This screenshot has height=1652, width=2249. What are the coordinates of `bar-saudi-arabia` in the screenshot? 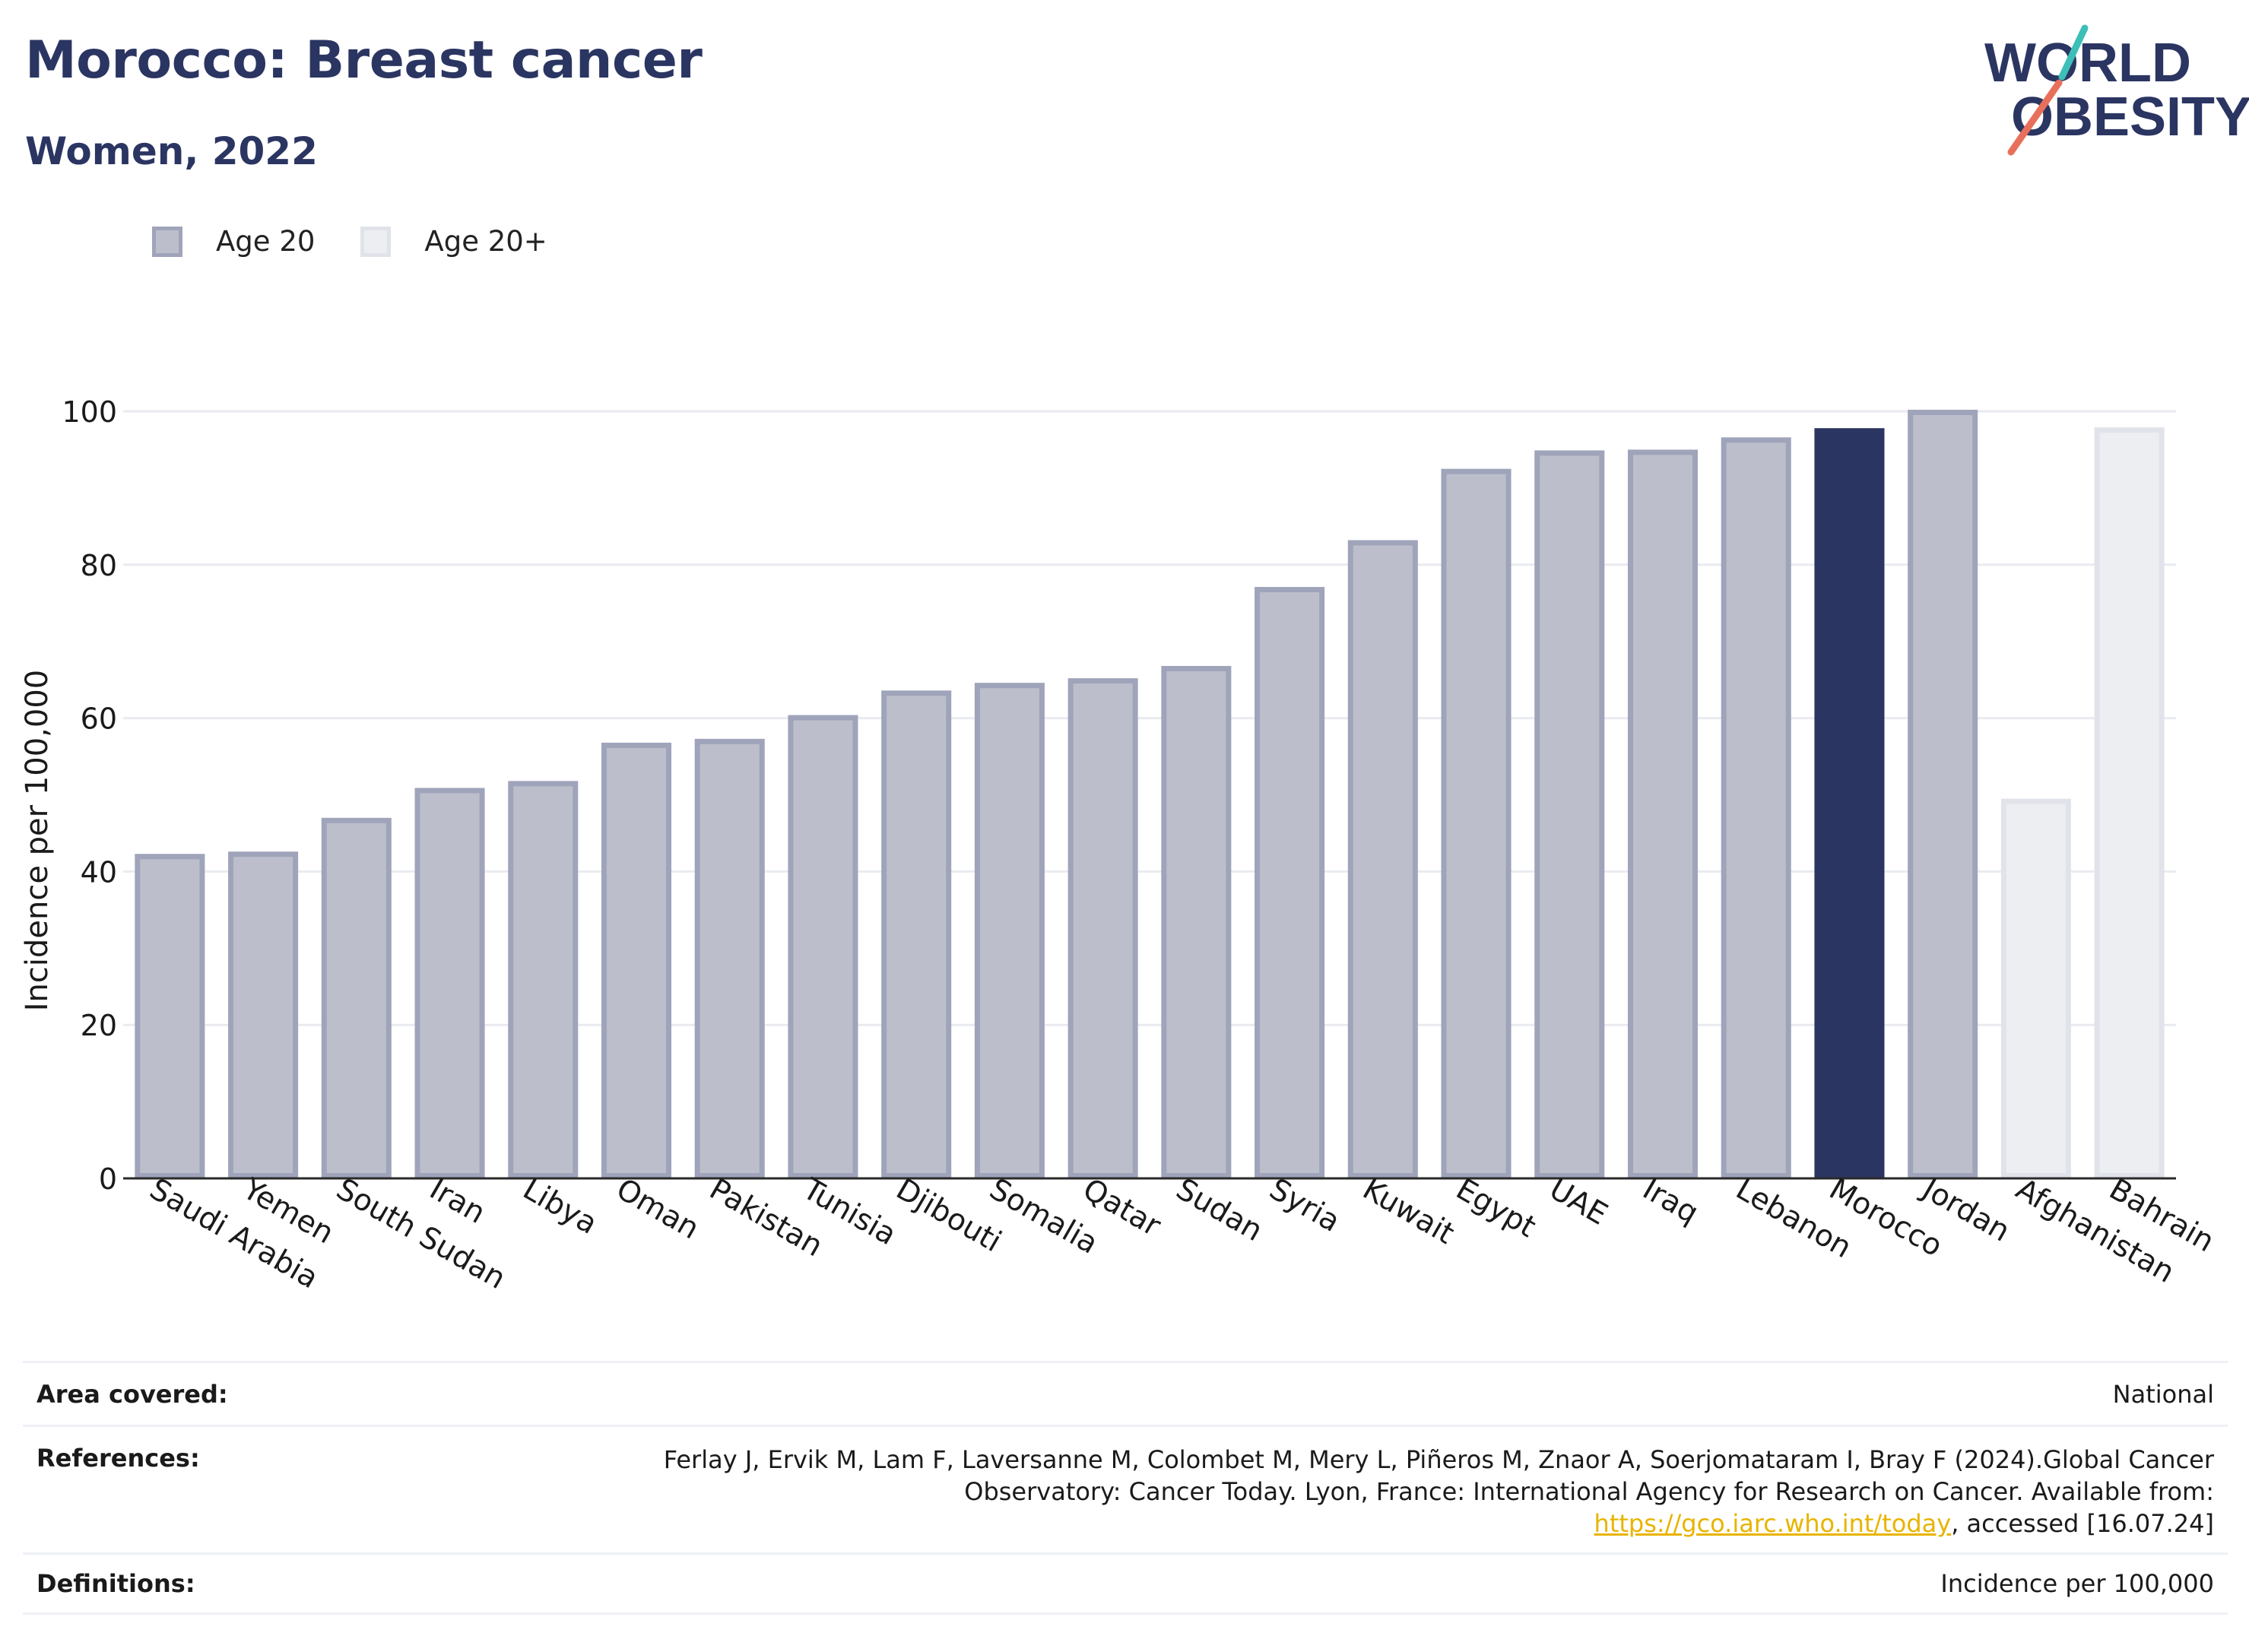 It's located at (170, 1016).